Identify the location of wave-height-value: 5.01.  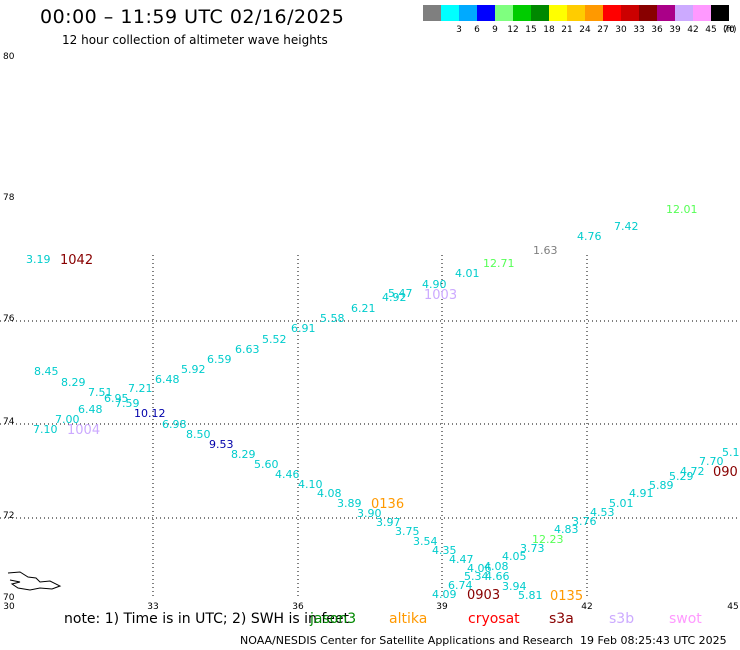
(621, 503).